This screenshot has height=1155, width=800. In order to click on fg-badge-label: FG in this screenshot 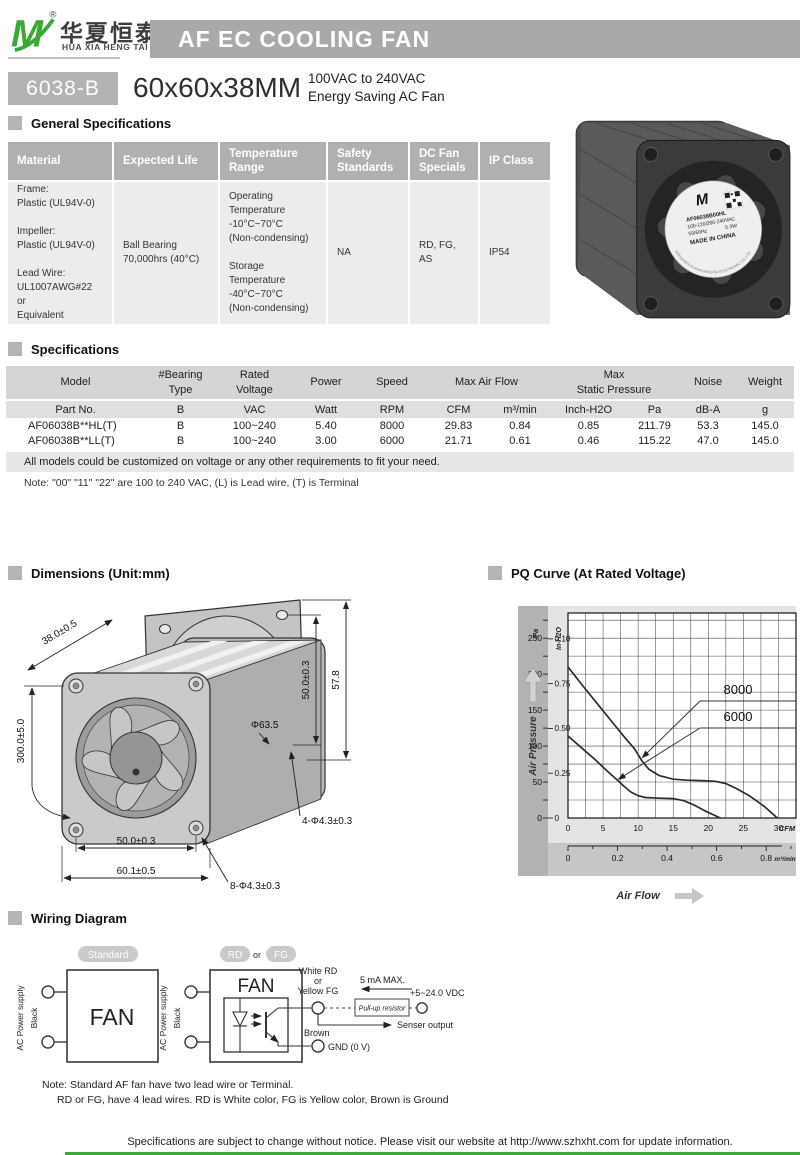, I will do `click(281, 955)`.